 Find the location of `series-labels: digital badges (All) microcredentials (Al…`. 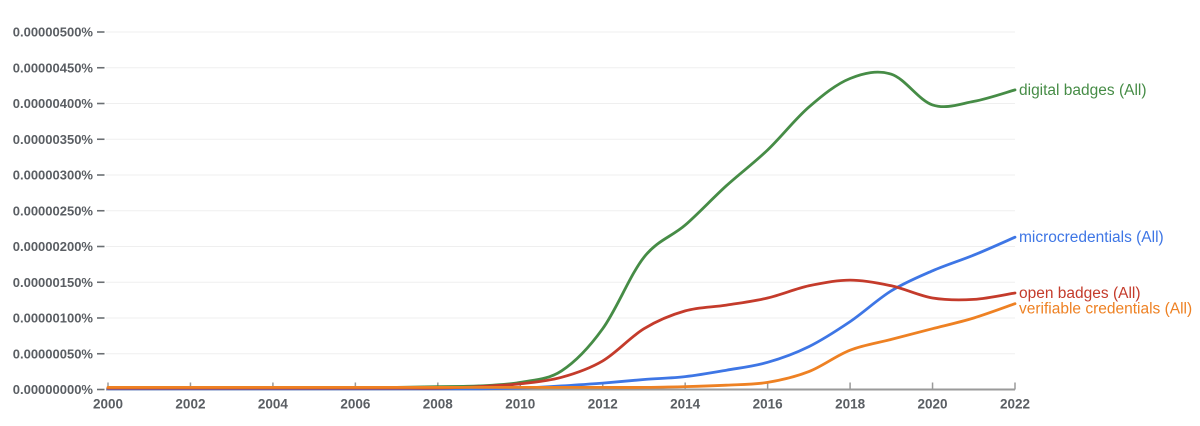

series-labels: digital badges (All) microcredentials (Al… is located at coordinates (1105, 200).